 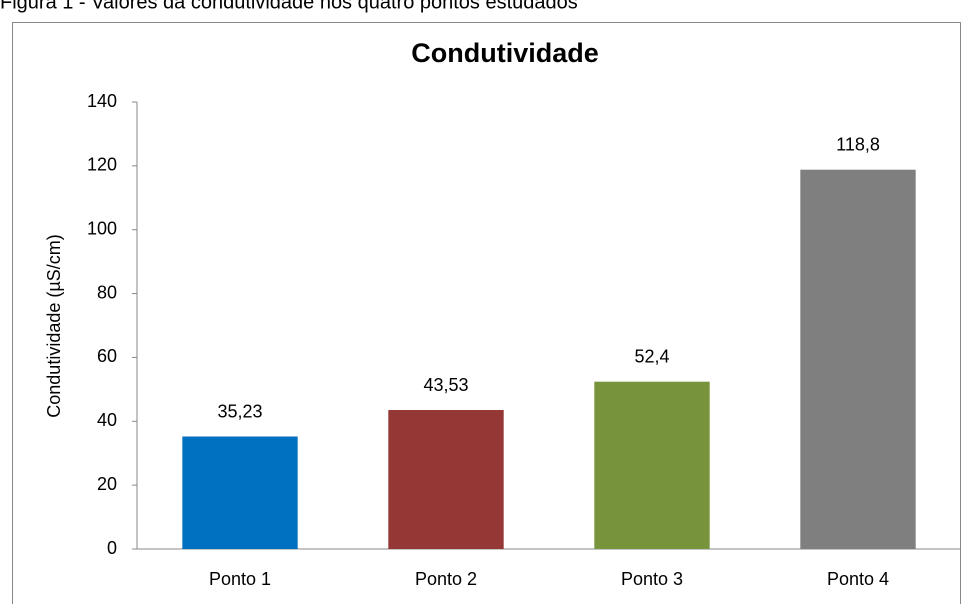 I want to click on x-tick-label: Ponto 3, so click(x=652, y=579).